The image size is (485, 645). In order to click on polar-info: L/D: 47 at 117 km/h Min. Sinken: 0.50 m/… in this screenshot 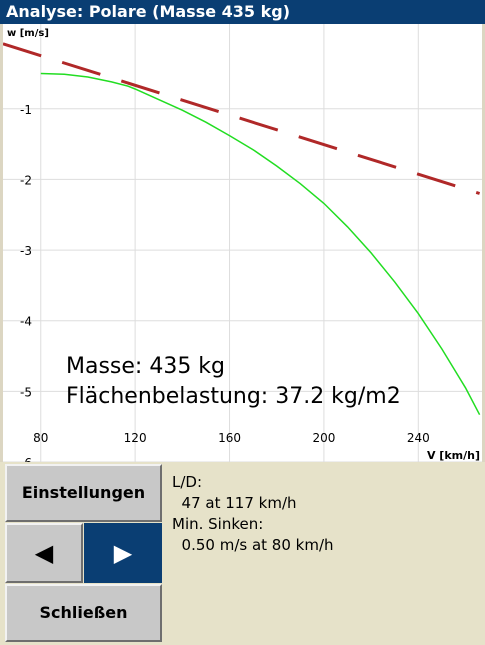, I will do `click(253, 514)`.